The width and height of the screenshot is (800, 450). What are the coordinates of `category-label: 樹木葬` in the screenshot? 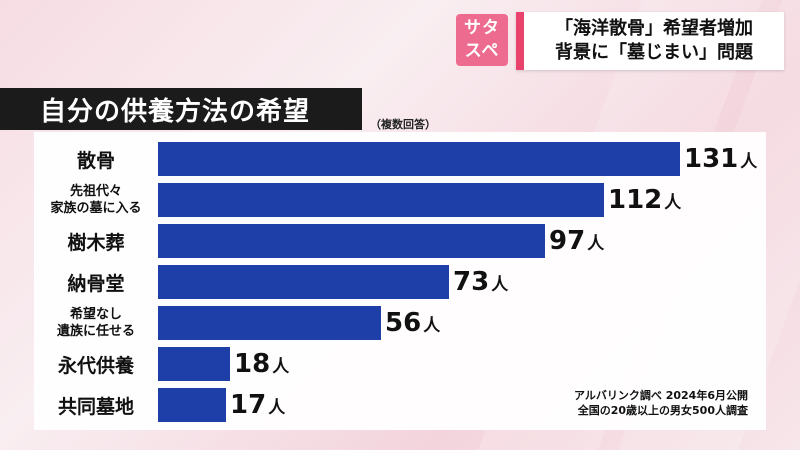 It's located at (96, 242).